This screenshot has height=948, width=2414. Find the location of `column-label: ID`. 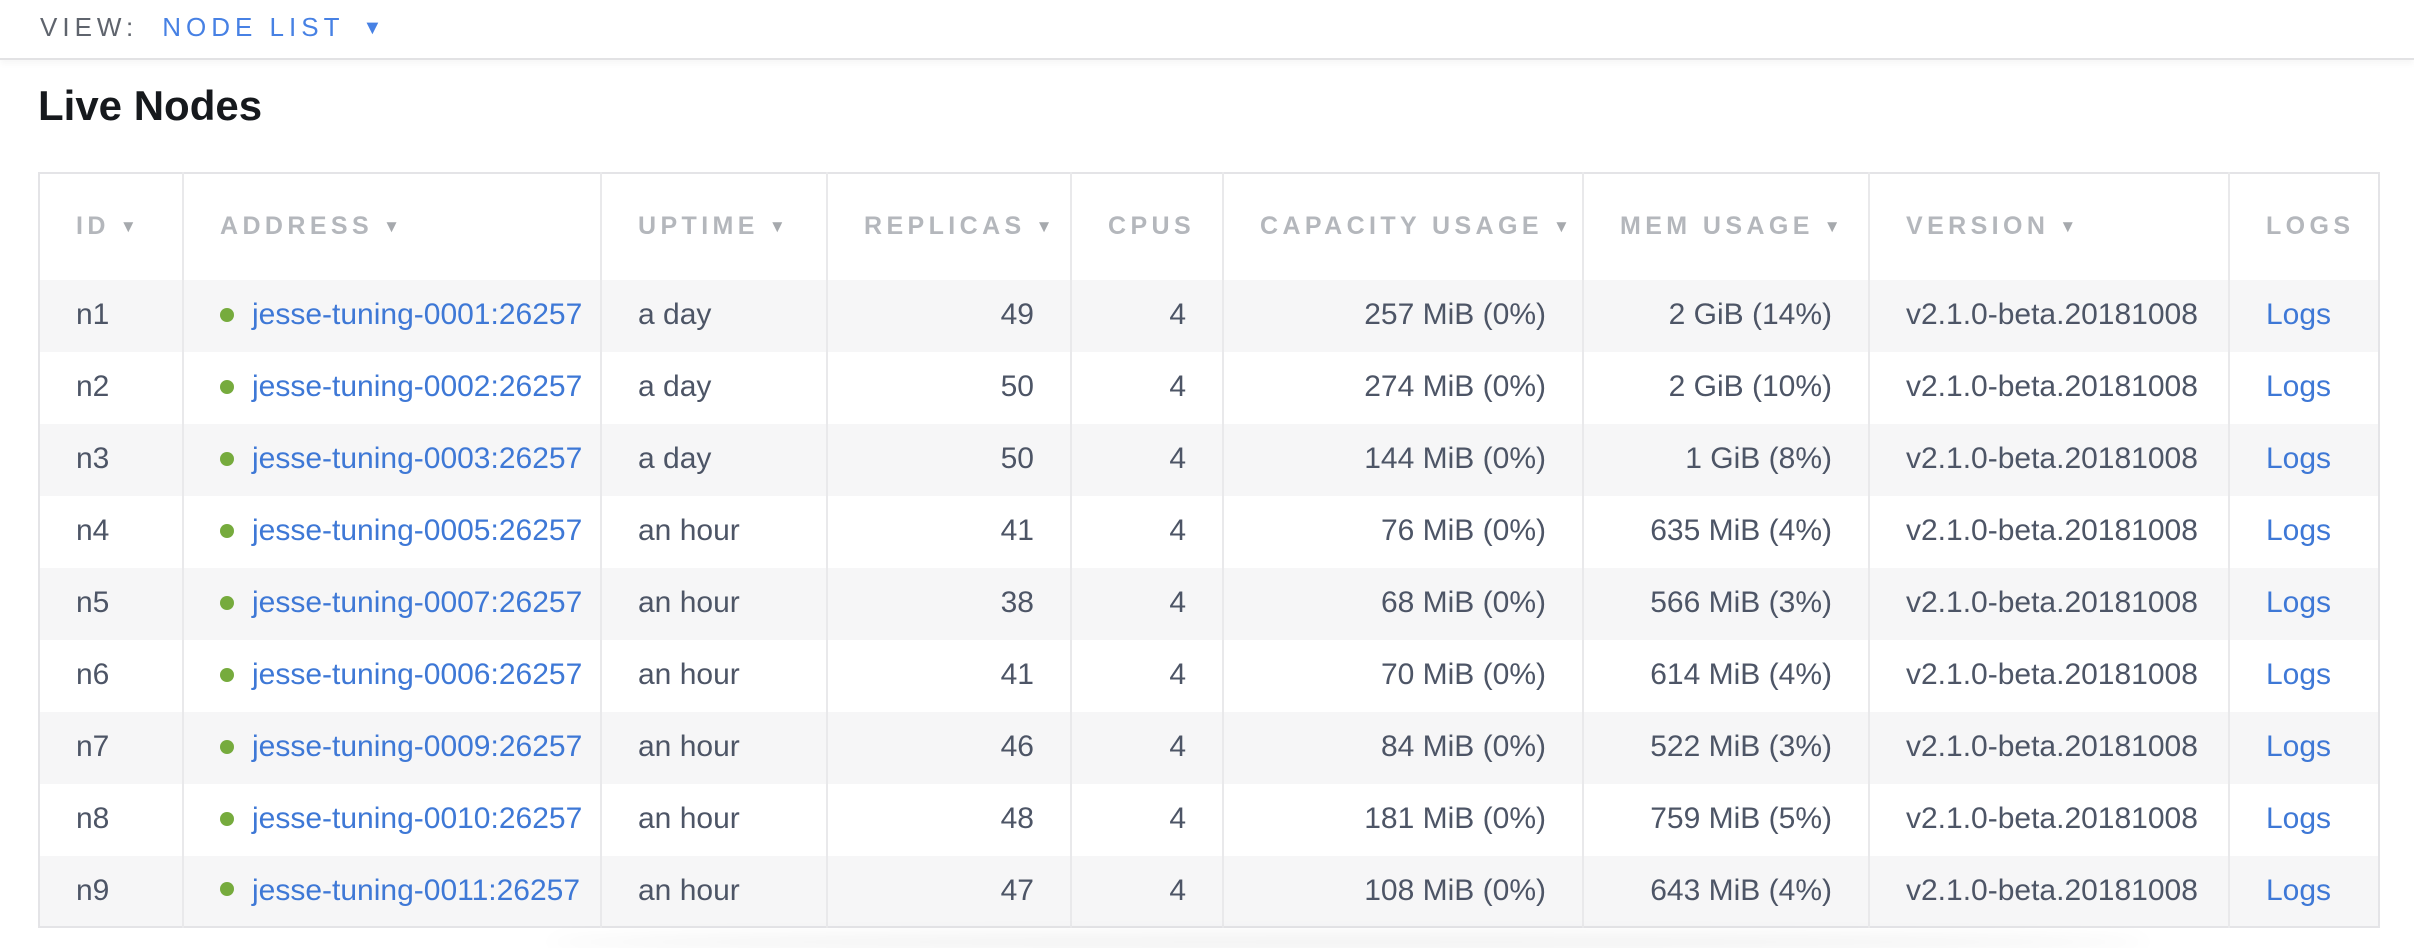

column-label: ID is located at coordinates (93, 226).